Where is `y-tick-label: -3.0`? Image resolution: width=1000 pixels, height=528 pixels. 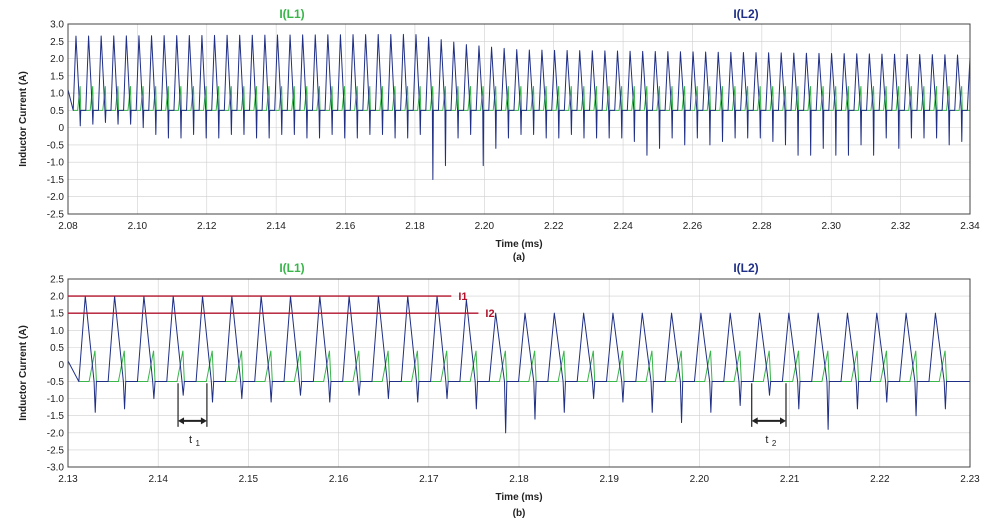
y-tick-label: -3.0 is located at coordinates (56, 468).